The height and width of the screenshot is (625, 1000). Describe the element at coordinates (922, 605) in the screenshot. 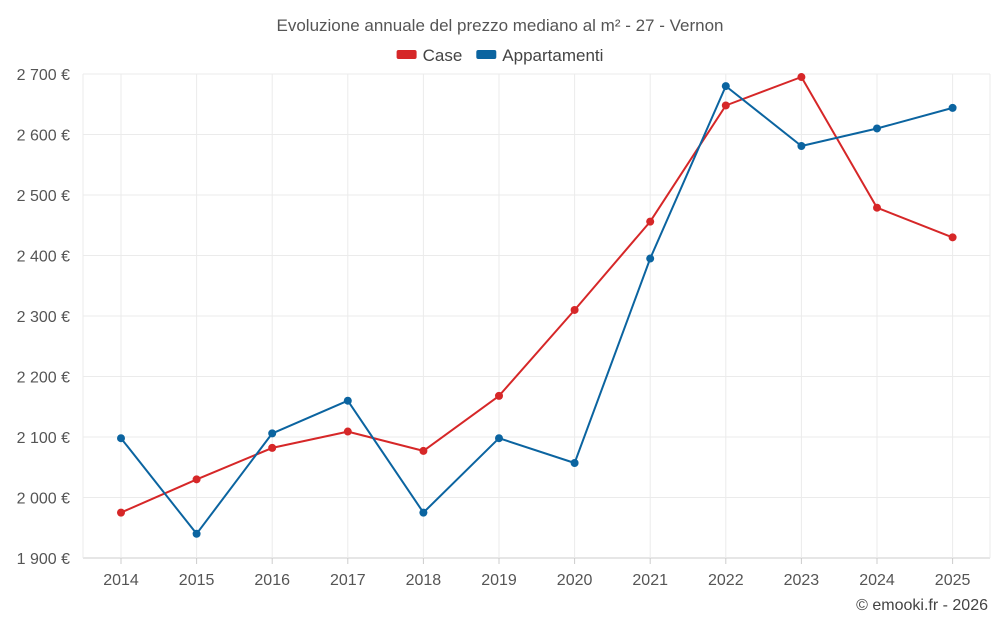

I see `credit-text: © emooki.fr - 2026` at that location.